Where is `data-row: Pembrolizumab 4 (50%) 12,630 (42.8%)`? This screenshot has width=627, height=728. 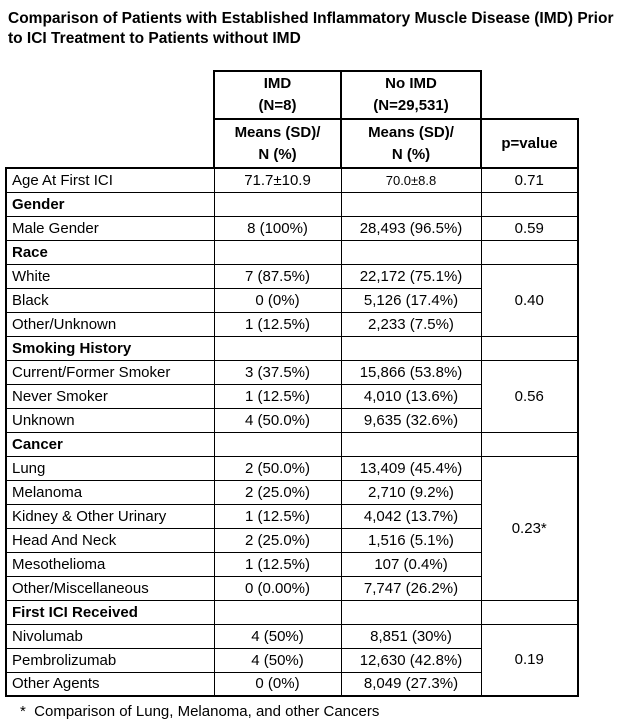
data-row: Pembrolizumab 4 (50%) 12,630 (42.8%) is located at coordinates (291, 660).